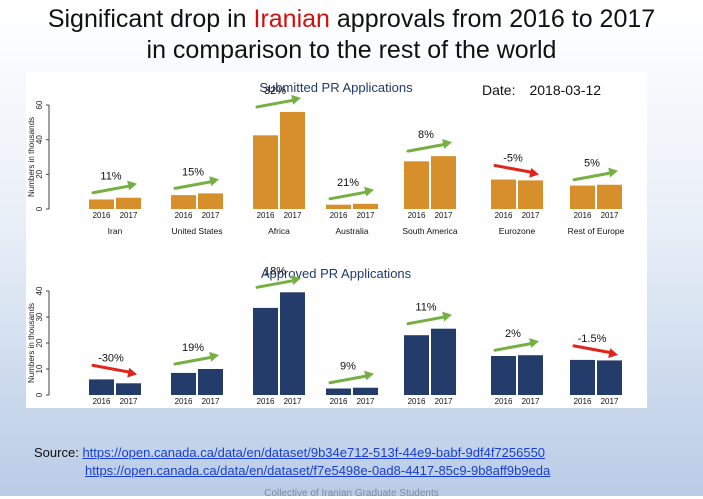 This screenshot has width=703, height=499. Describe the element at coordinates (499, 90) in the screenshot. I see `date-label: Date:` at that location.